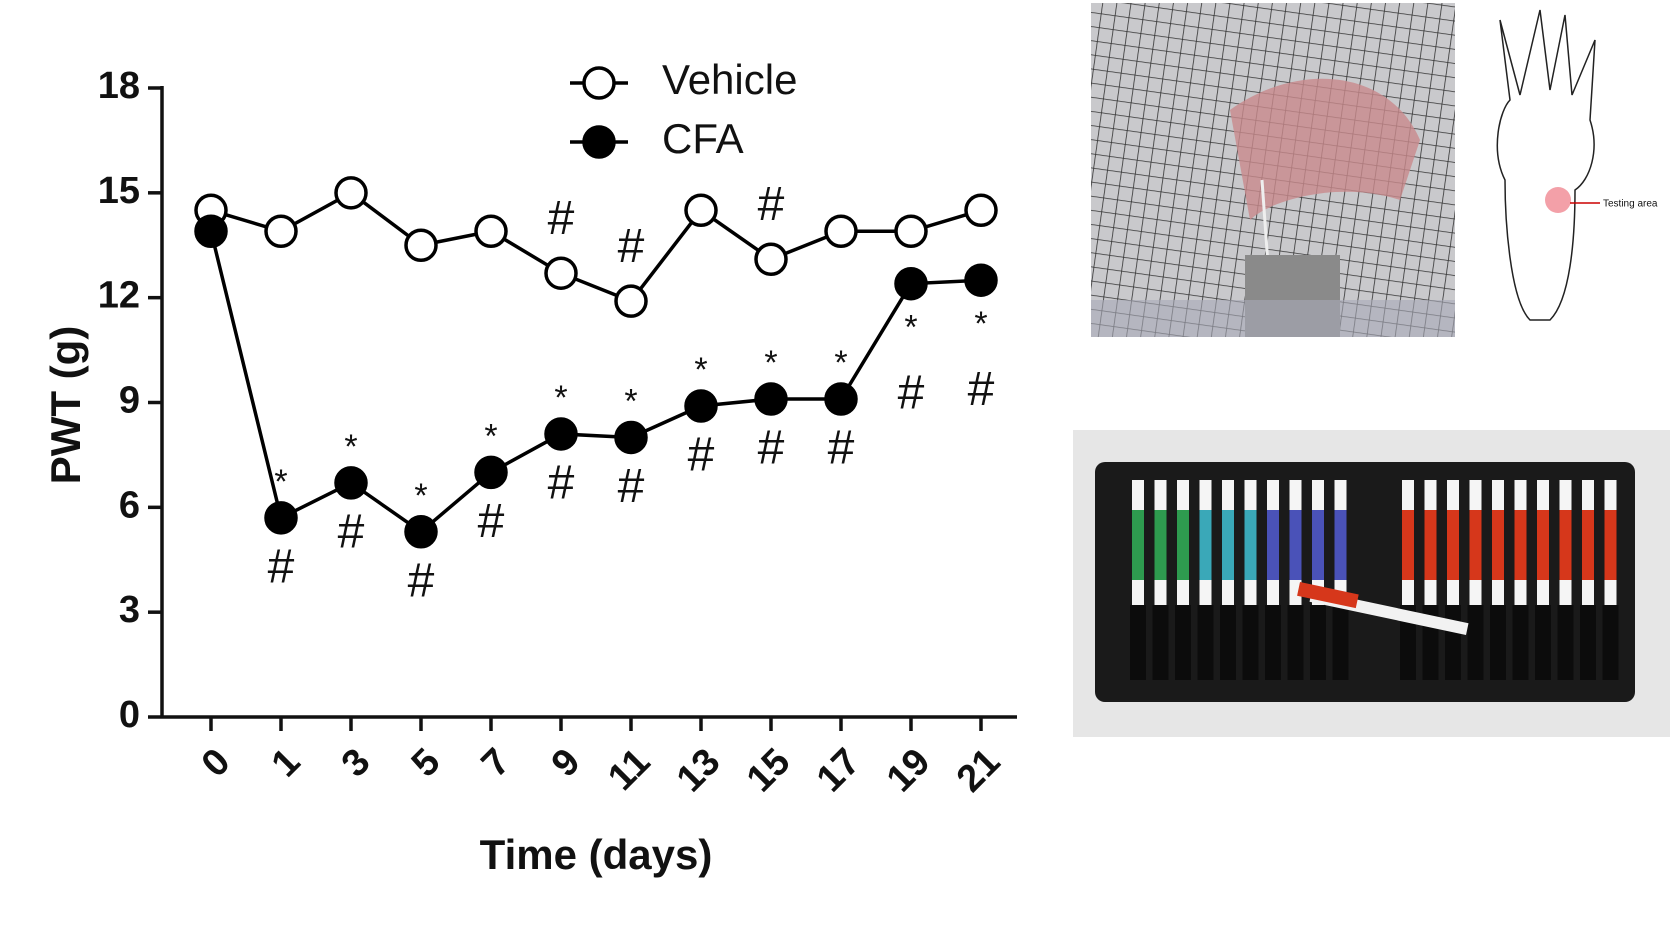 The image size is (1670, 936). What do you see at coordinates (1630, 204) in the screenshot?
I see `testing-area-label: Testing area` at bounding box center [1630, 204].